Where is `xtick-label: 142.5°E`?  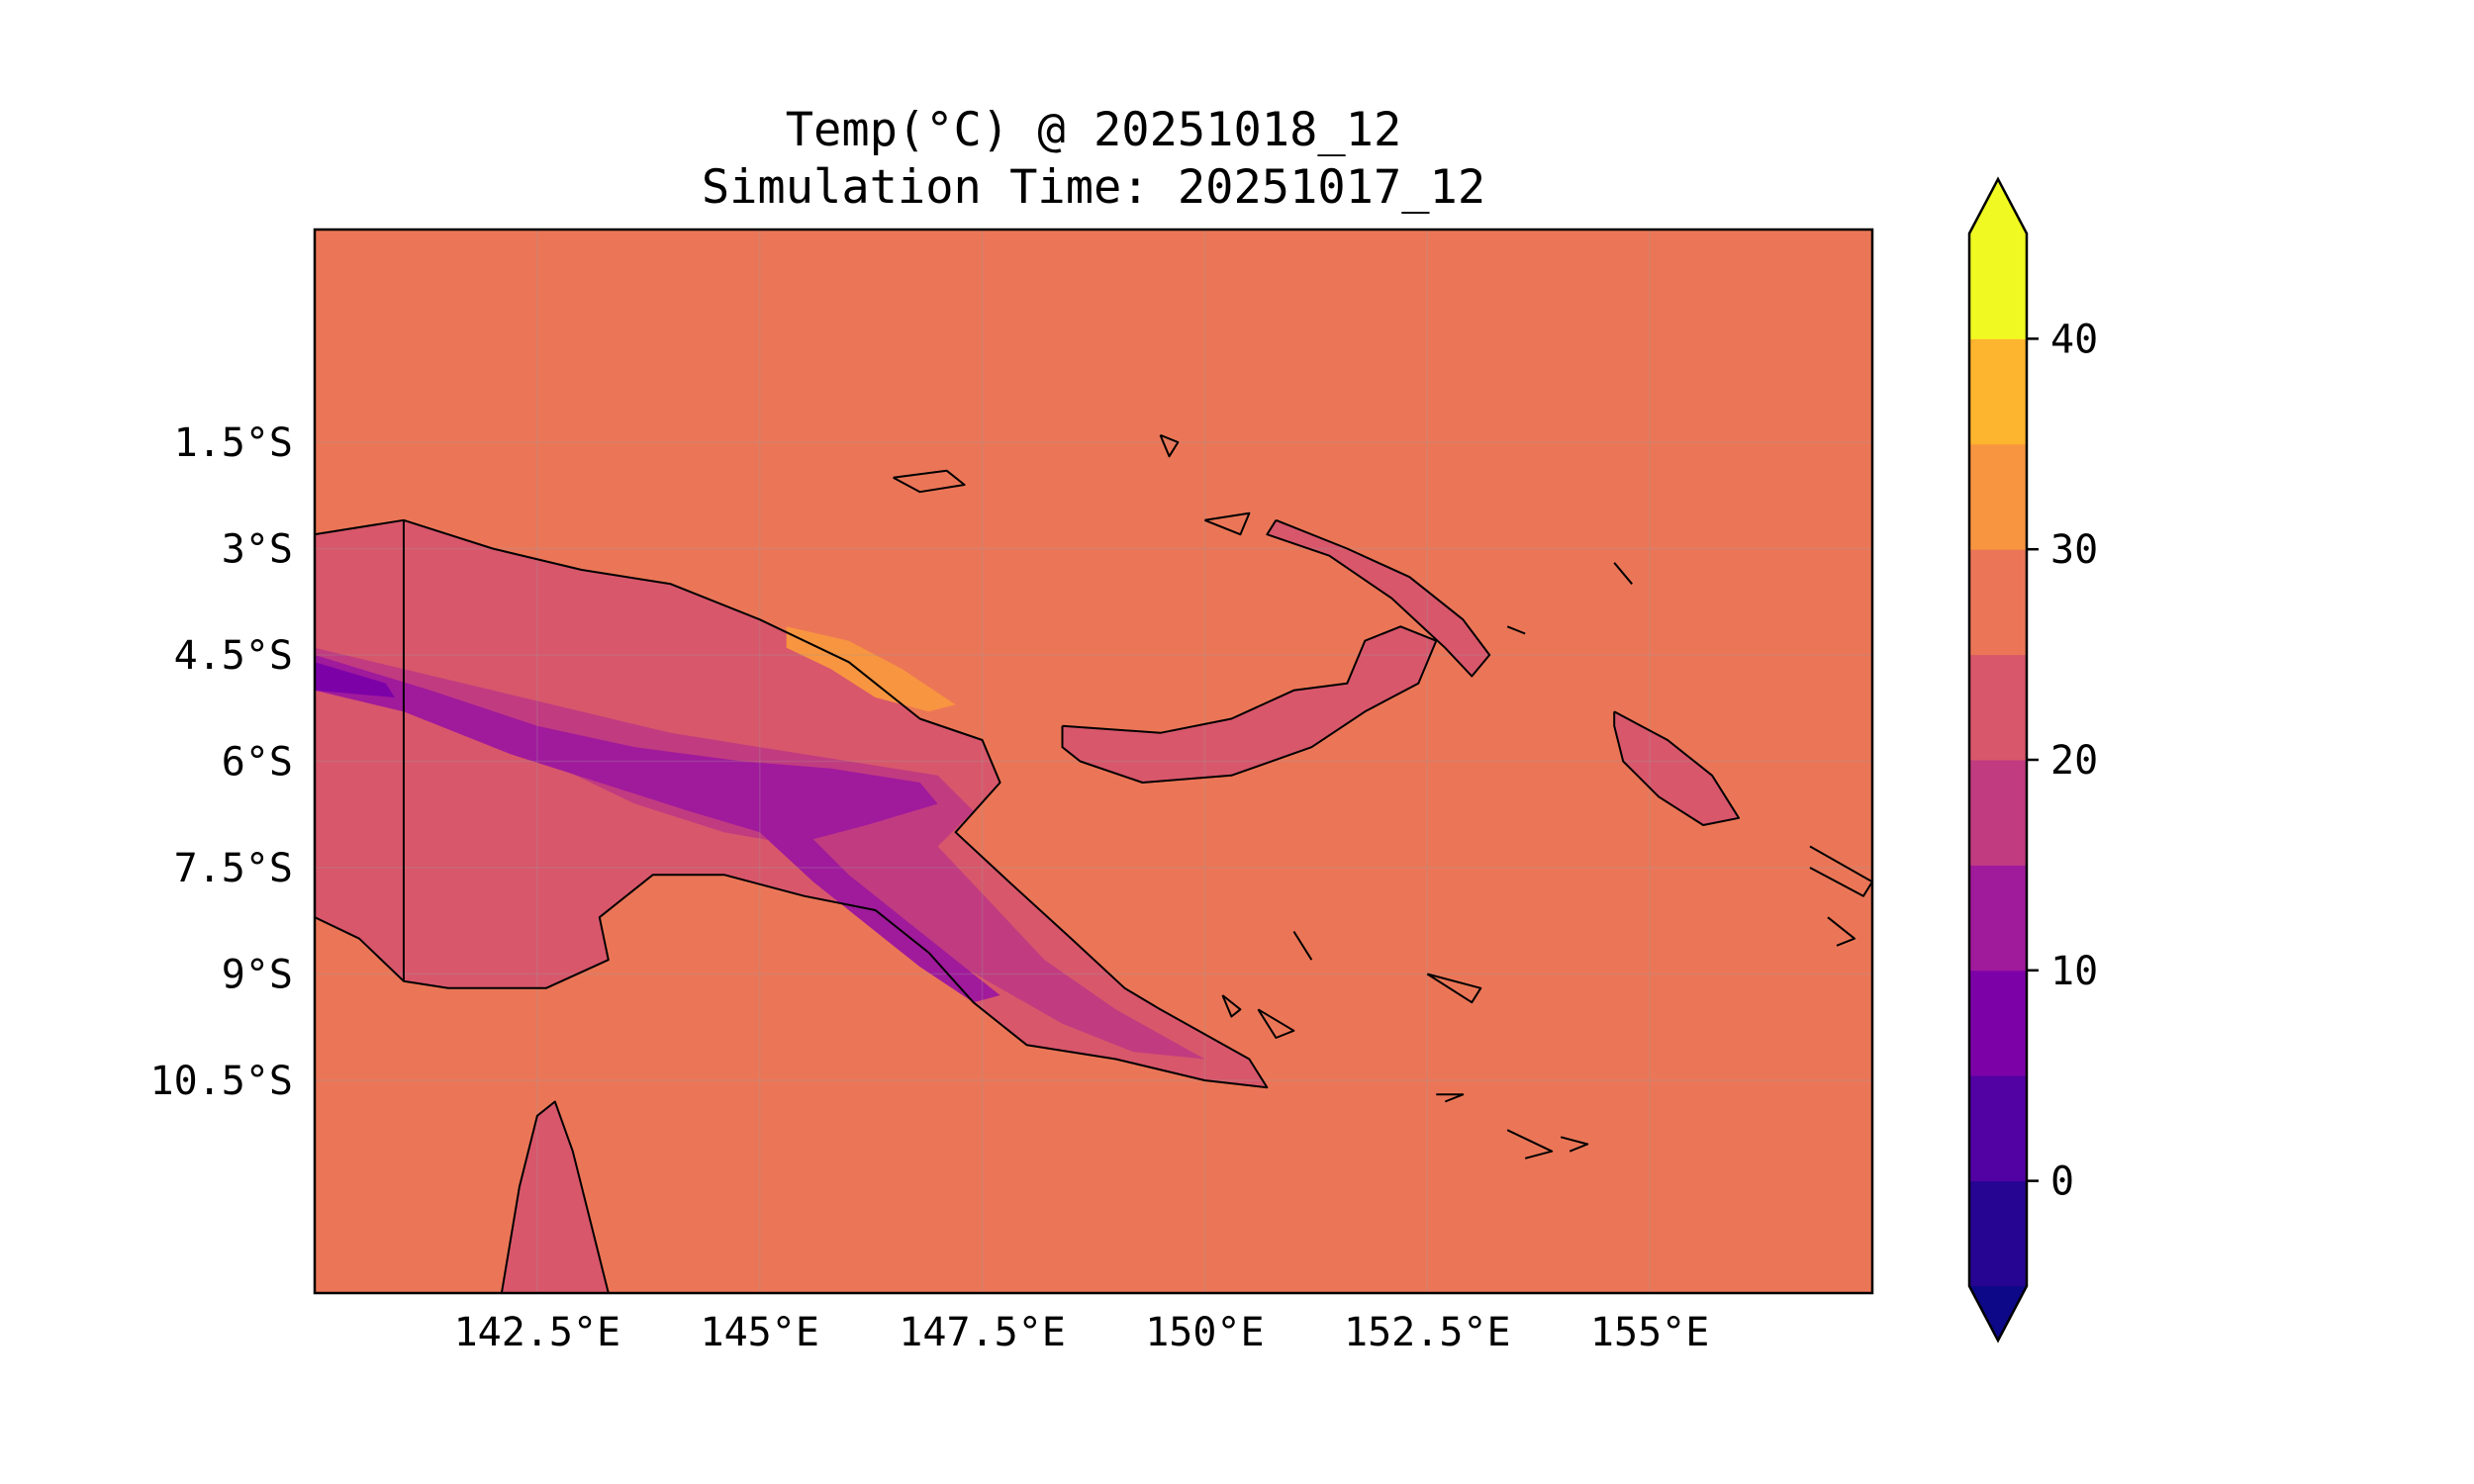 xtick-label: 142.5°E is located at coordinates (537, 1332).